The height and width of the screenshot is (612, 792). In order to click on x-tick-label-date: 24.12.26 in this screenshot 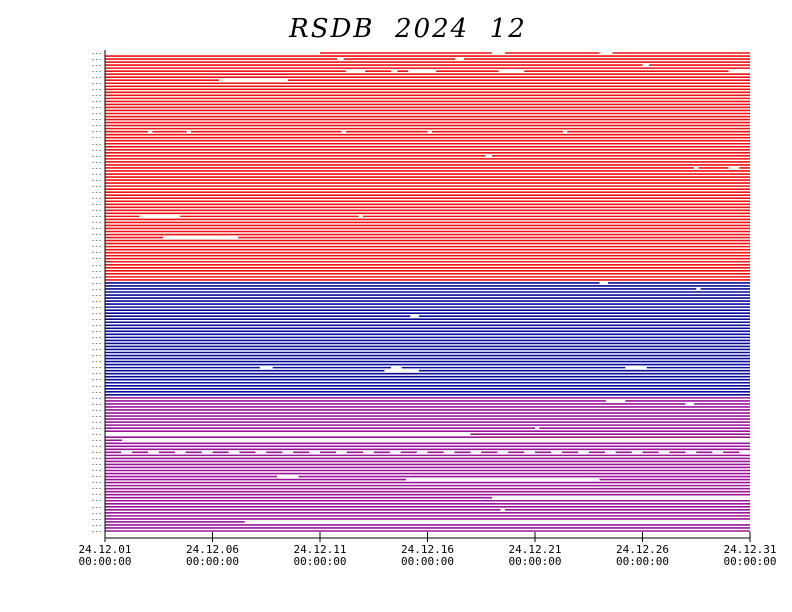, I will do `click(642, 549)`.